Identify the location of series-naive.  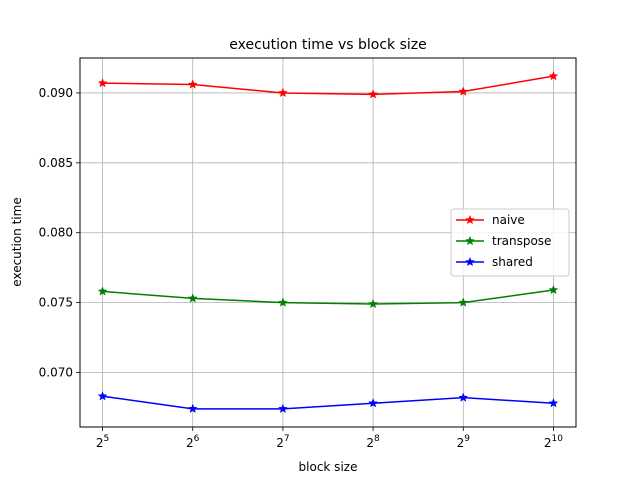
(328, 84).